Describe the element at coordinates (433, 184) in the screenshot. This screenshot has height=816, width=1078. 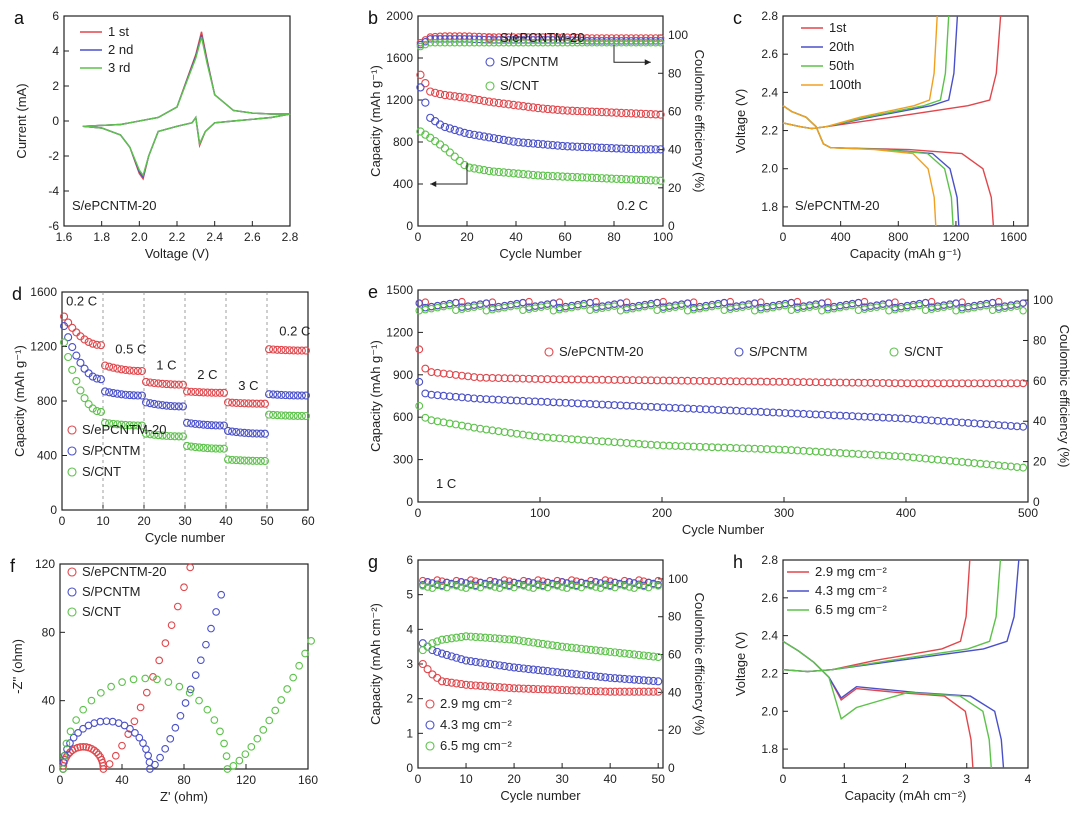
I see `arrowhead-left` at that location.